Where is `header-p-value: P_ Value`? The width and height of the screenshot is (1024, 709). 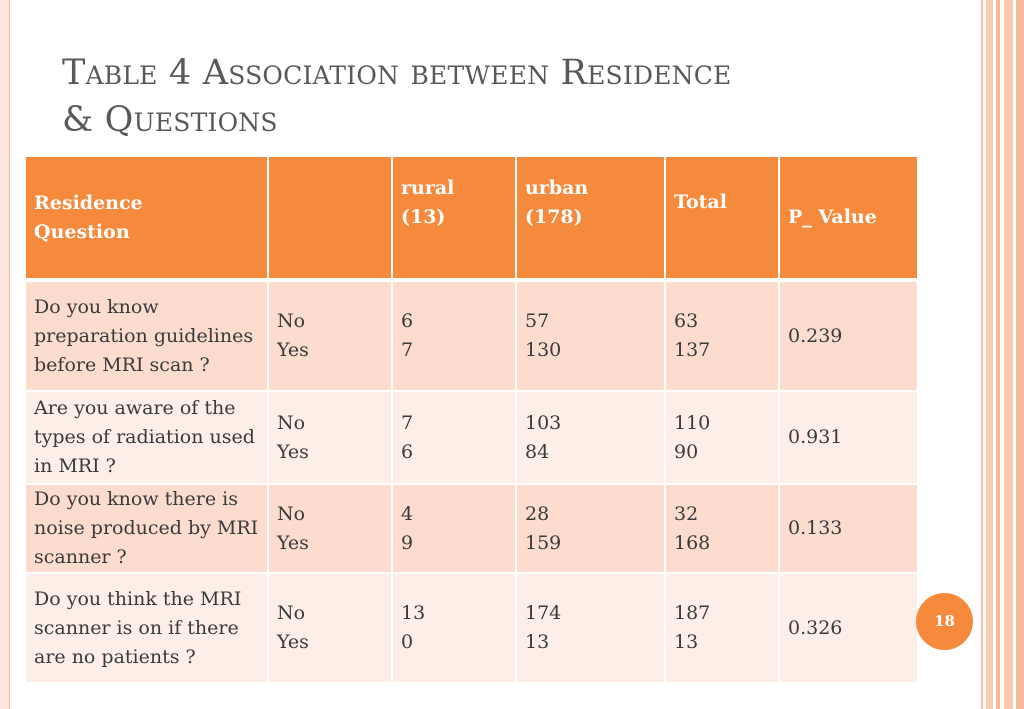 header-p-value: P_ Value is located at coordinates (848, 218).